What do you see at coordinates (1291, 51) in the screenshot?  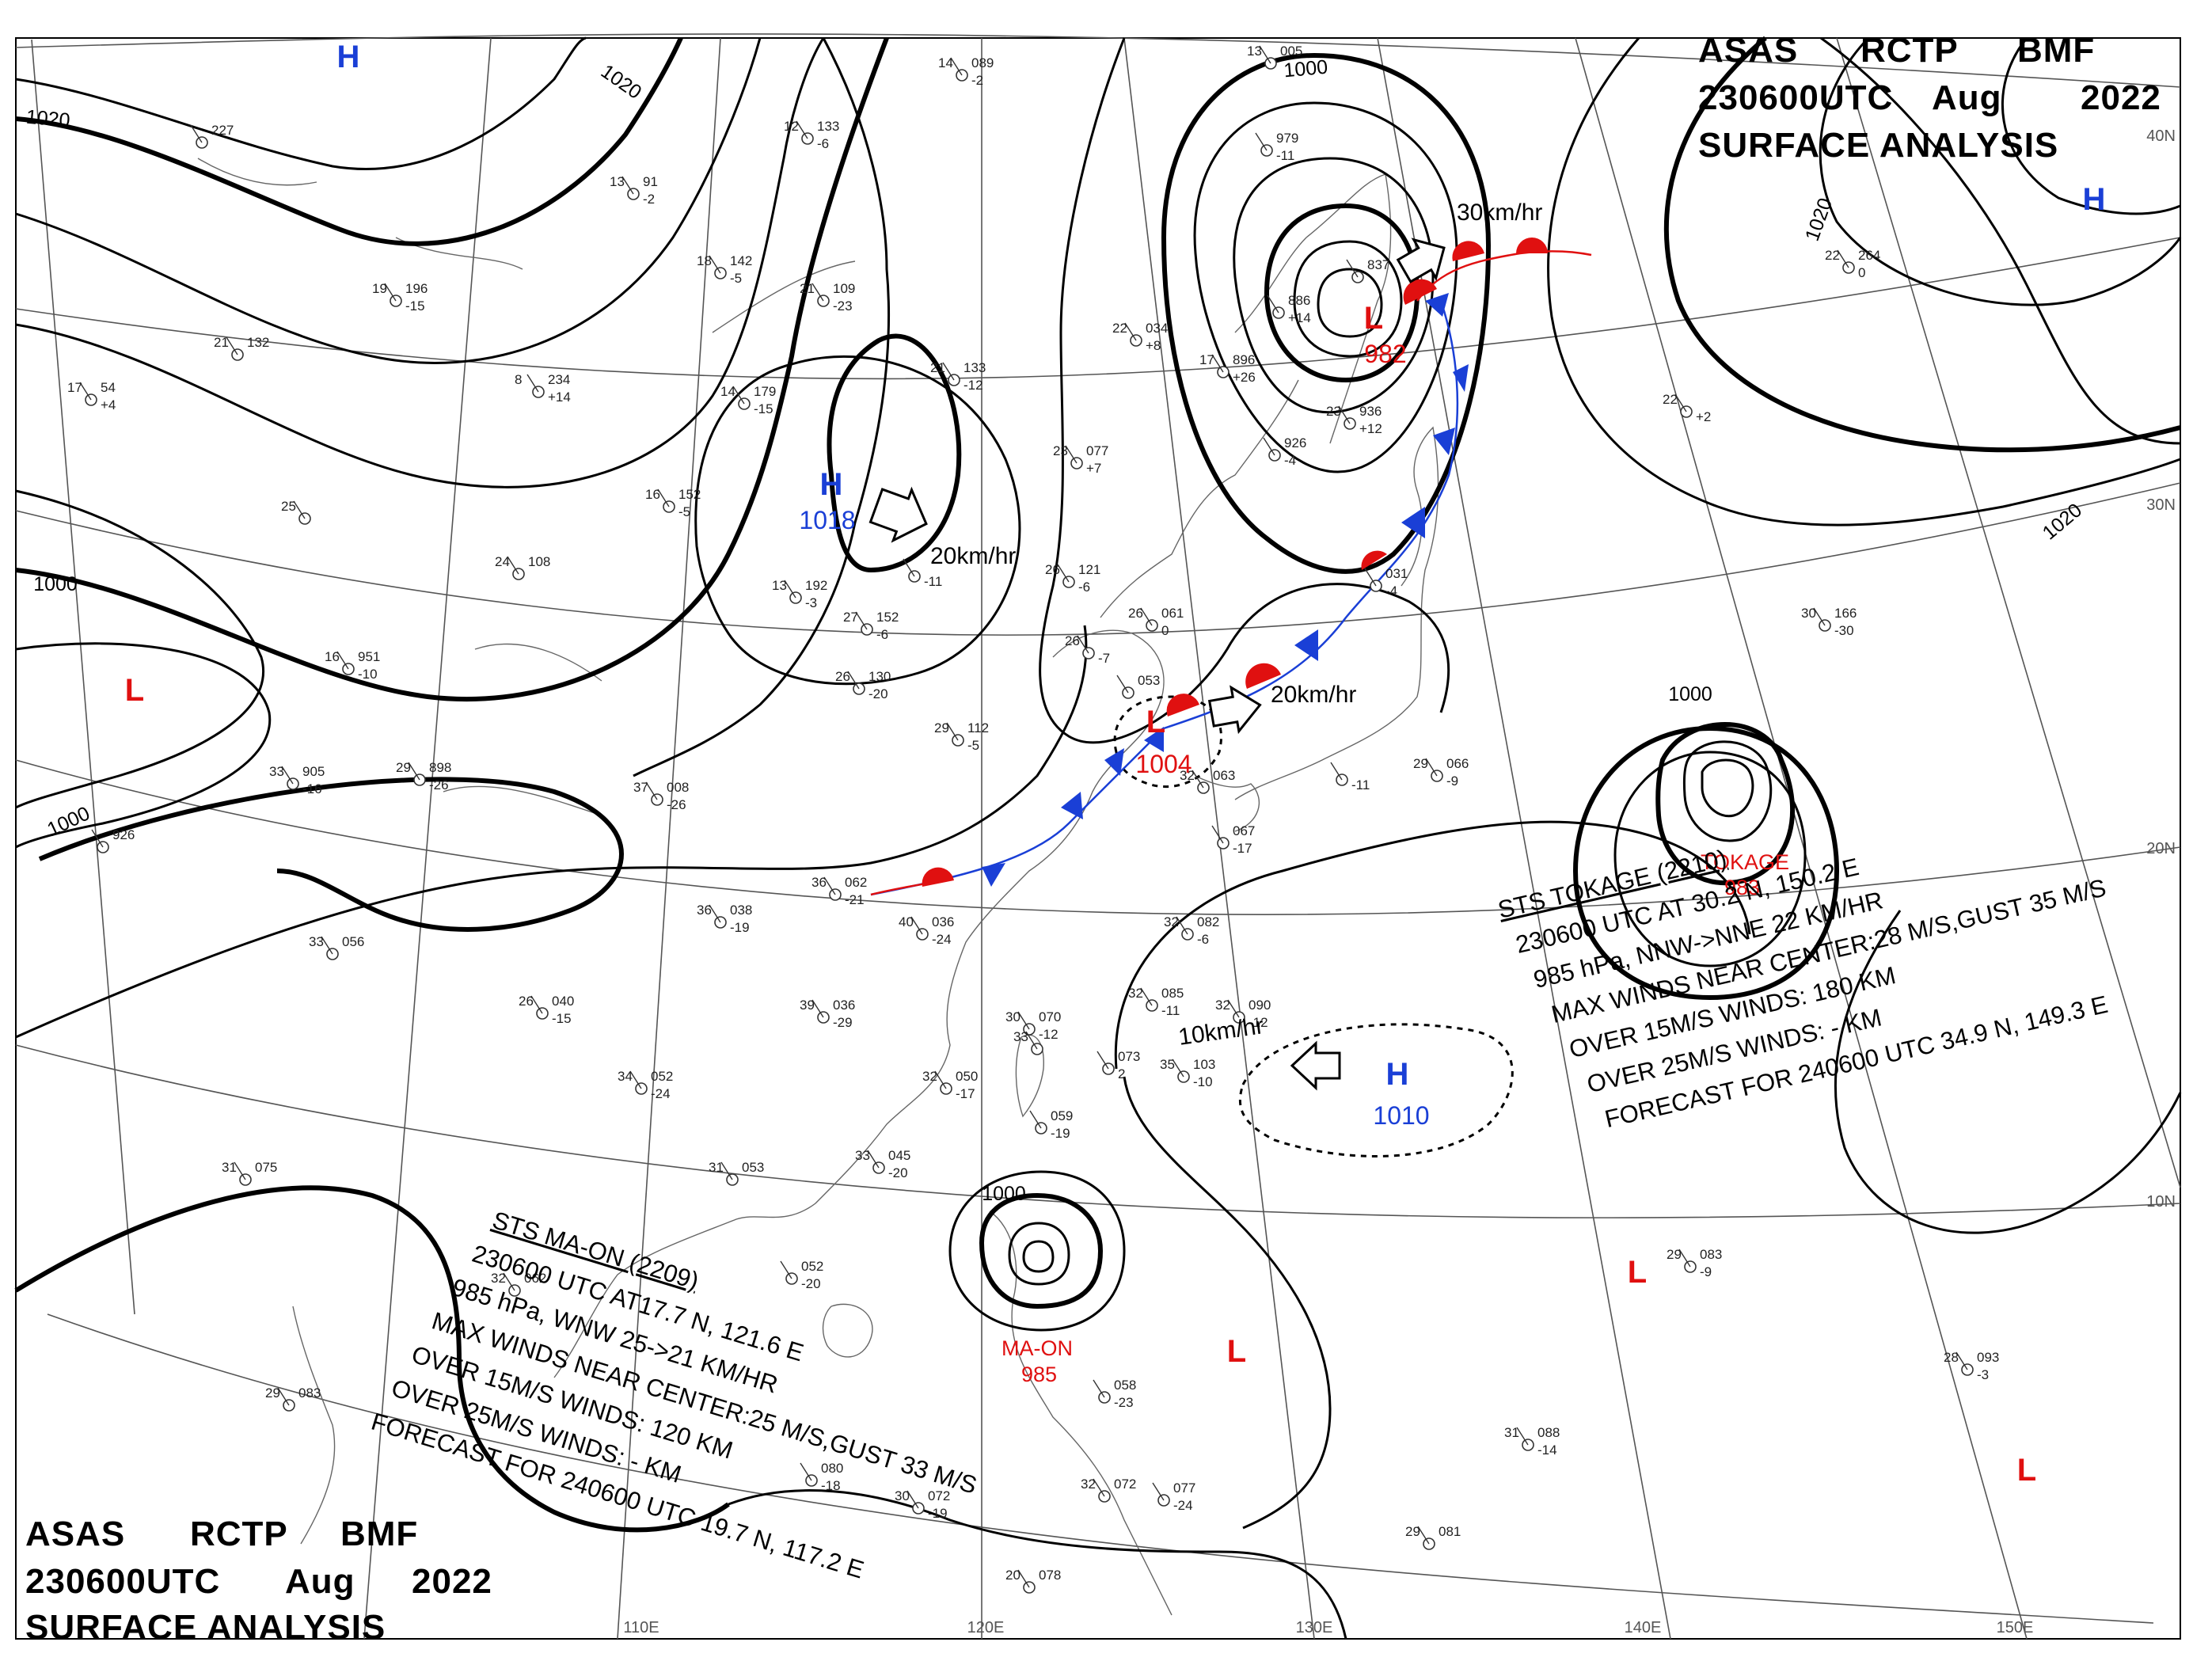 I see `station-pressure: 005` at bounding box center [1291, 51].